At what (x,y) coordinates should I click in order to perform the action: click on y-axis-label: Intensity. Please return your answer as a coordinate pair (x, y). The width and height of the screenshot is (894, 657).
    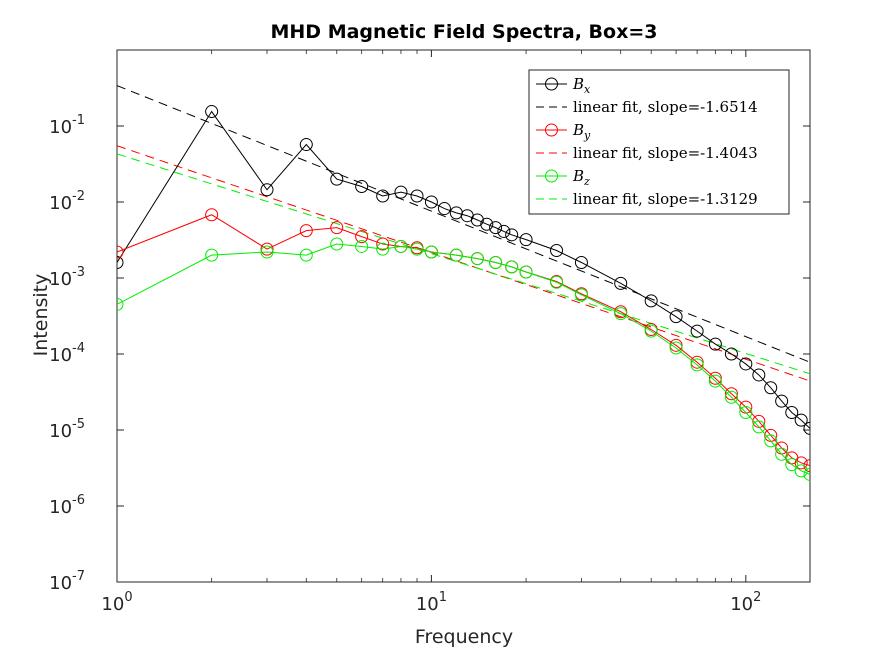
    Looking at the image, I should click on (41, 315).